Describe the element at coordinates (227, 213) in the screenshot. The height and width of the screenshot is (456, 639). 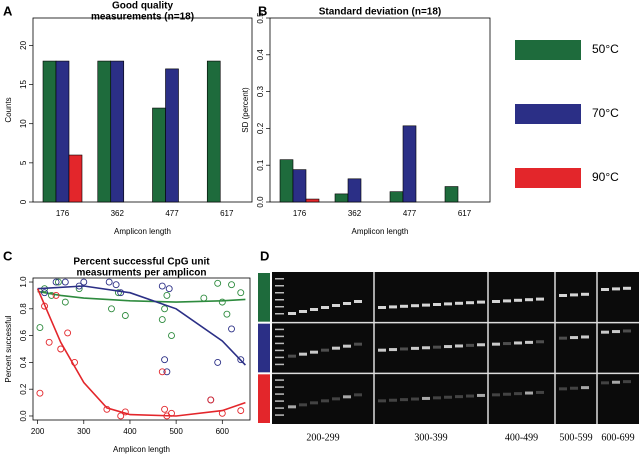
I see `x-tick-label: 617` at that location.